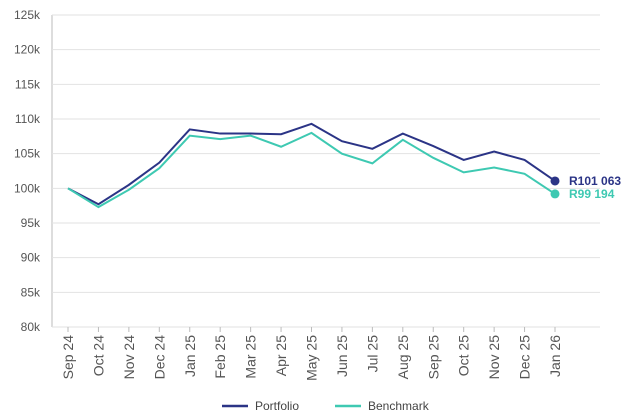  Describe the element at coordinates (433, 357) in the screenshot. I see `x-tick-label: Sep 25` at that location.